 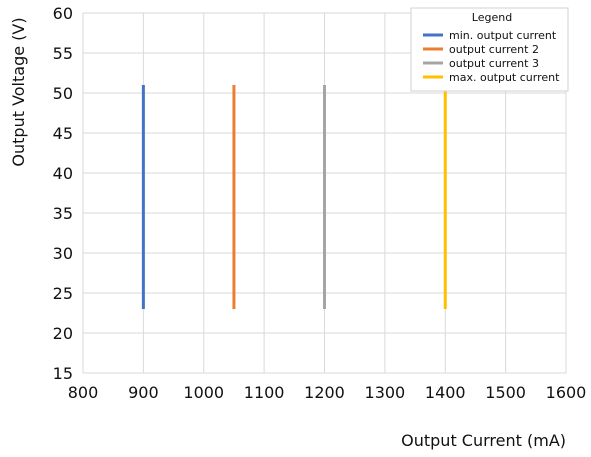 What do you see at coordinates (494, 63) in the screenshot?
I see `legend-label: output current 3` at bounding box center [494, 63].